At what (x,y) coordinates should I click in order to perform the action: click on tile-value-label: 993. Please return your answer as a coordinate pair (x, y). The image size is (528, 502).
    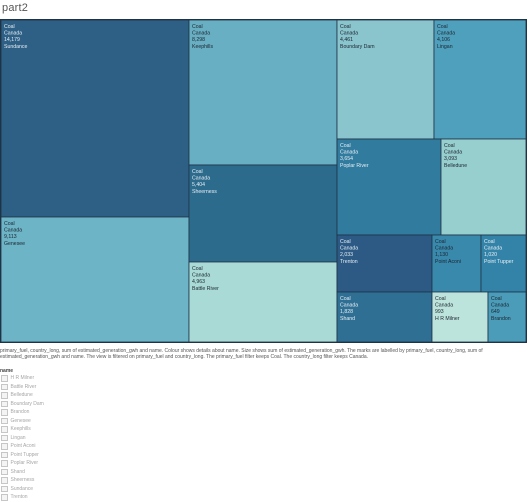
    Looking at the image, I should click on (439, 312).